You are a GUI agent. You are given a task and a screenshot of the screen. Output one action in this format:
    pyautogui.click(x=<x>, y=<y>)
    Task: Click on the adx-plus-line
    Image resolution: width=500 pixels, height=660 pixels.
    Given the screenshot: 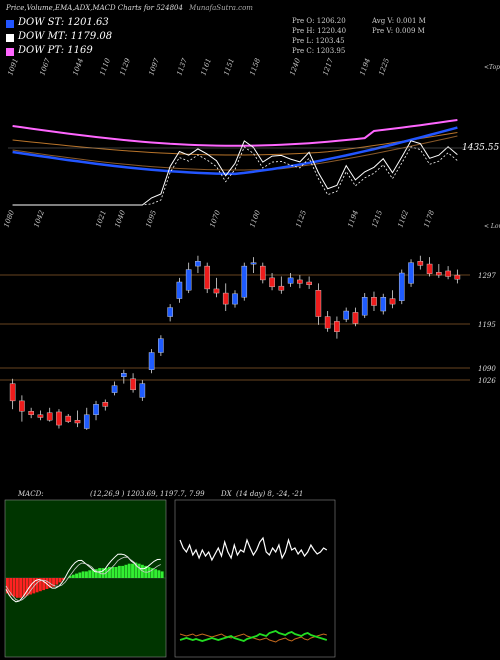 What is the action you would take?
    pyautogui.click(x=253, y=636)
    